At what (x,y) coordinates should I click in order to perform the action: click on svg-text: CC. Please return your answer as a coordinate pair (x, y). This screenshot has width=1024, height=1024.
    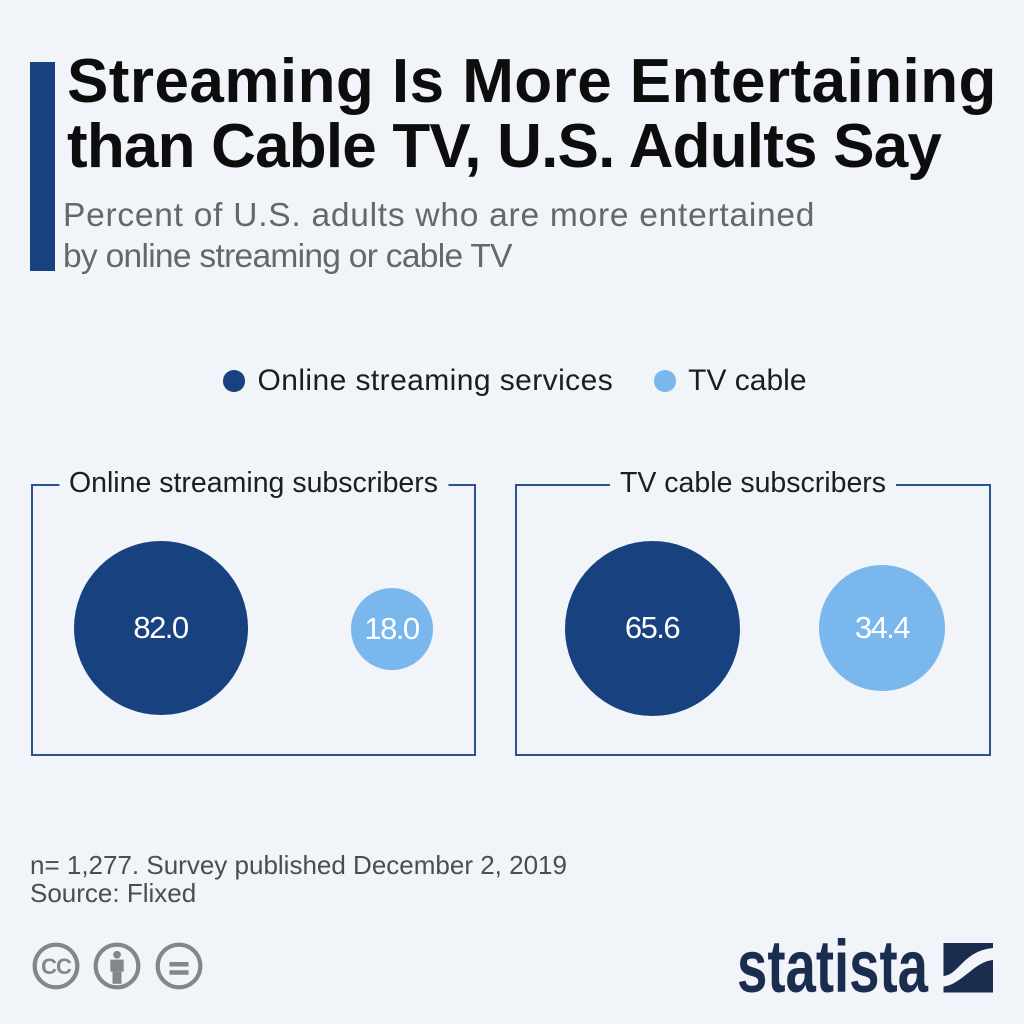
    Looking at the image, I should click on (56, 966).